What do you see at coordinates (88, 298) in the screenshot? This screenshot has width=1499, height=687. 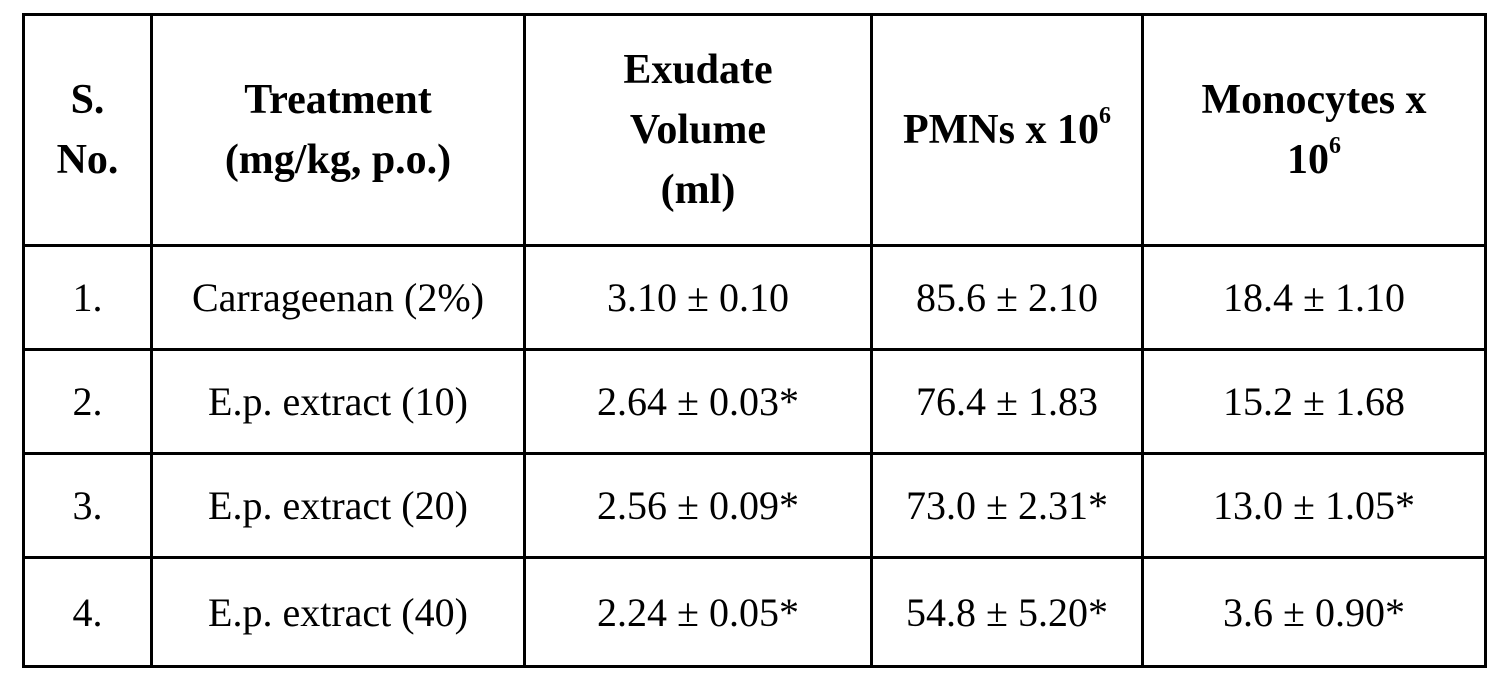 I see `cell-sno: 1.` at bounding box center [88, 298].